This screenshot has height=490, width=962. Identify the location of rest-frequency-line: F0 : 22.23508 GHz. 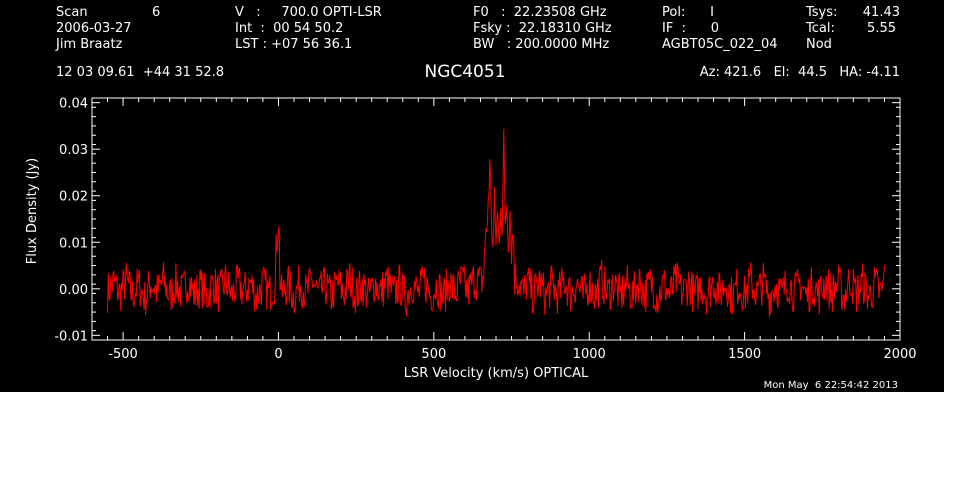
(540, 12).